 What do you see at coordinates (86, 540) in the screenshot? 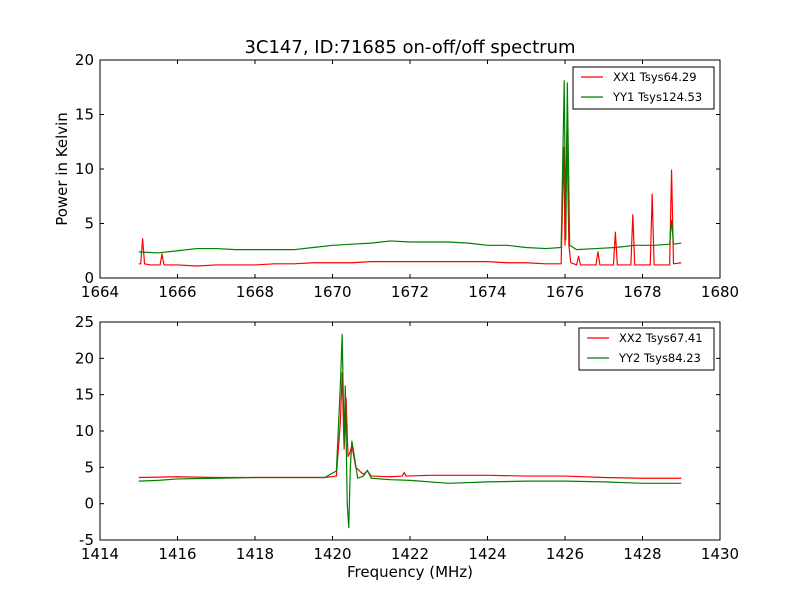
I see `y-tick-label: -5` at bounding box center [86, 540].